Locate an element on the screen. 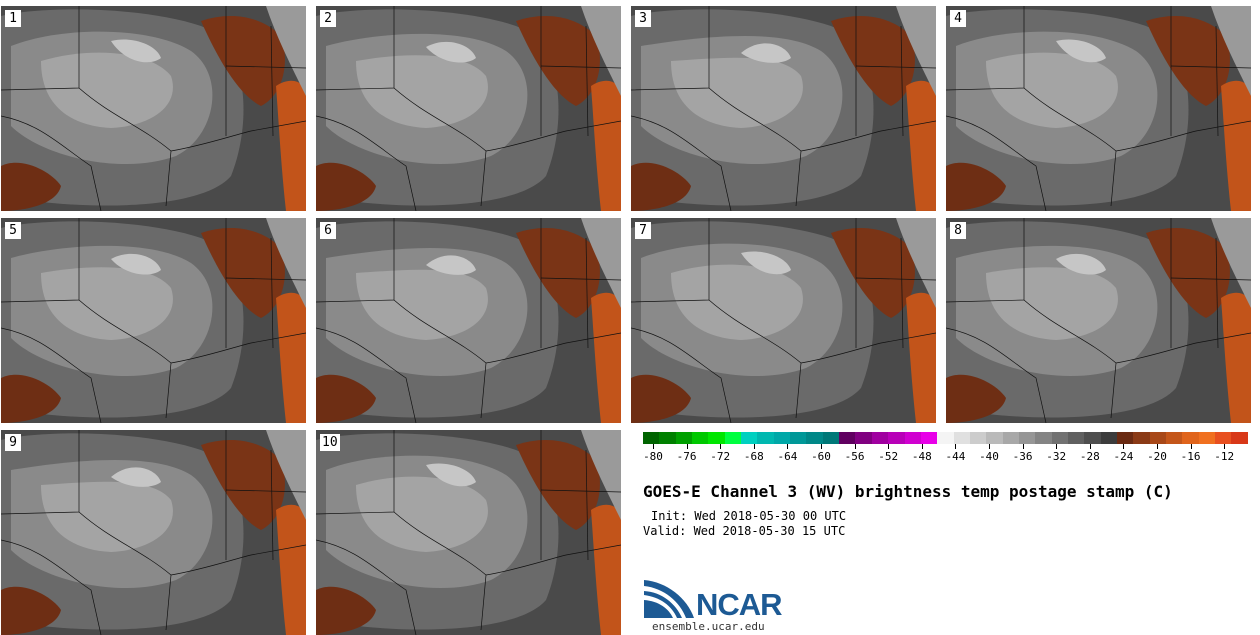 Image resolution: width=1260 pixels, height=635 pixels. colorbar-tick-label: -20 is located at coordinates (1157, 456).